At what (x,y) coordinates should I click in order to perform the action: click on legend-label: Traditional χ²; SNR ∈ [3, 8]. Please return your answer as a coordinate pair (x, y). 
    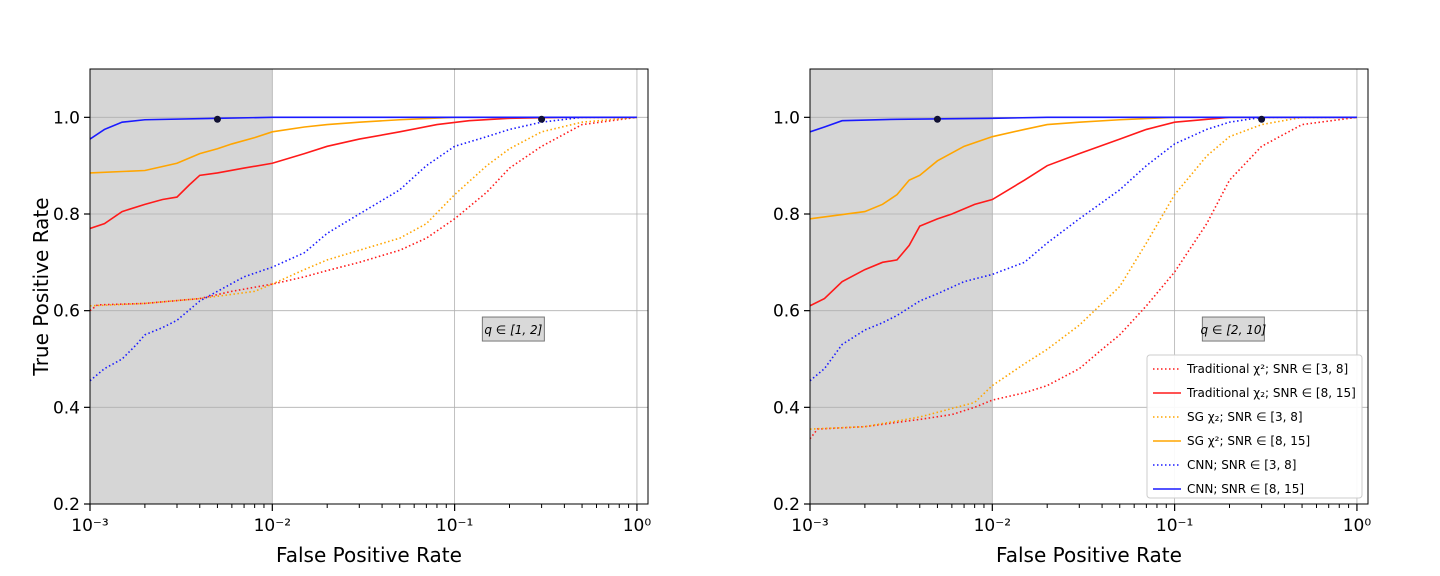
    Looking at the image, I should click on (1267, 369).